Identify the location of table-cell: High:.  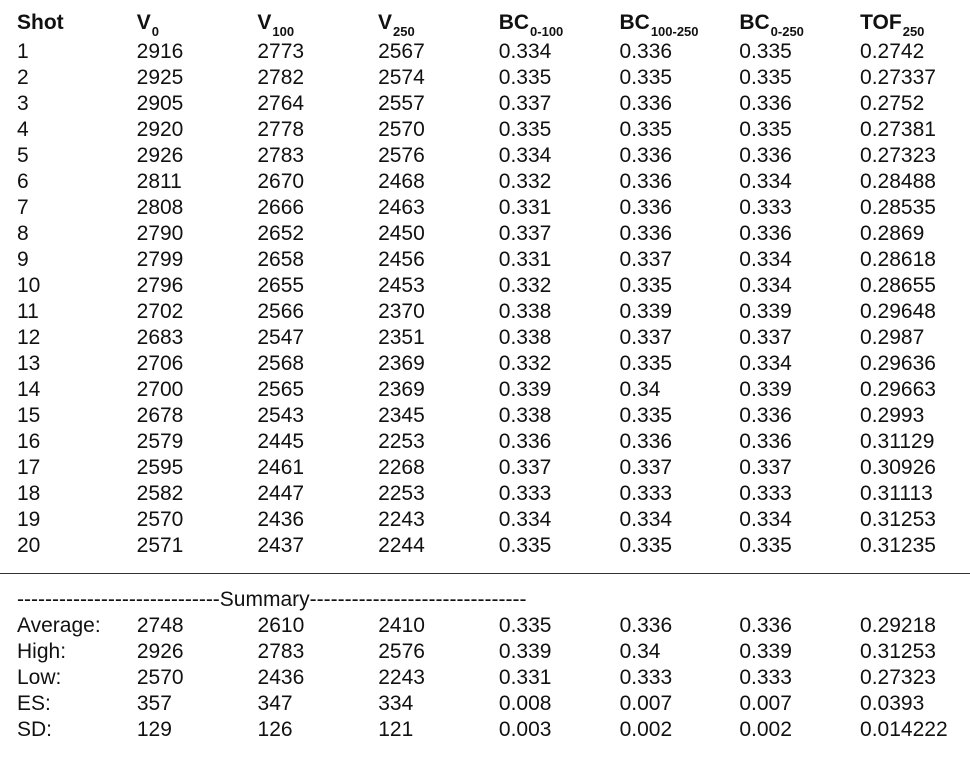
(42, 651).